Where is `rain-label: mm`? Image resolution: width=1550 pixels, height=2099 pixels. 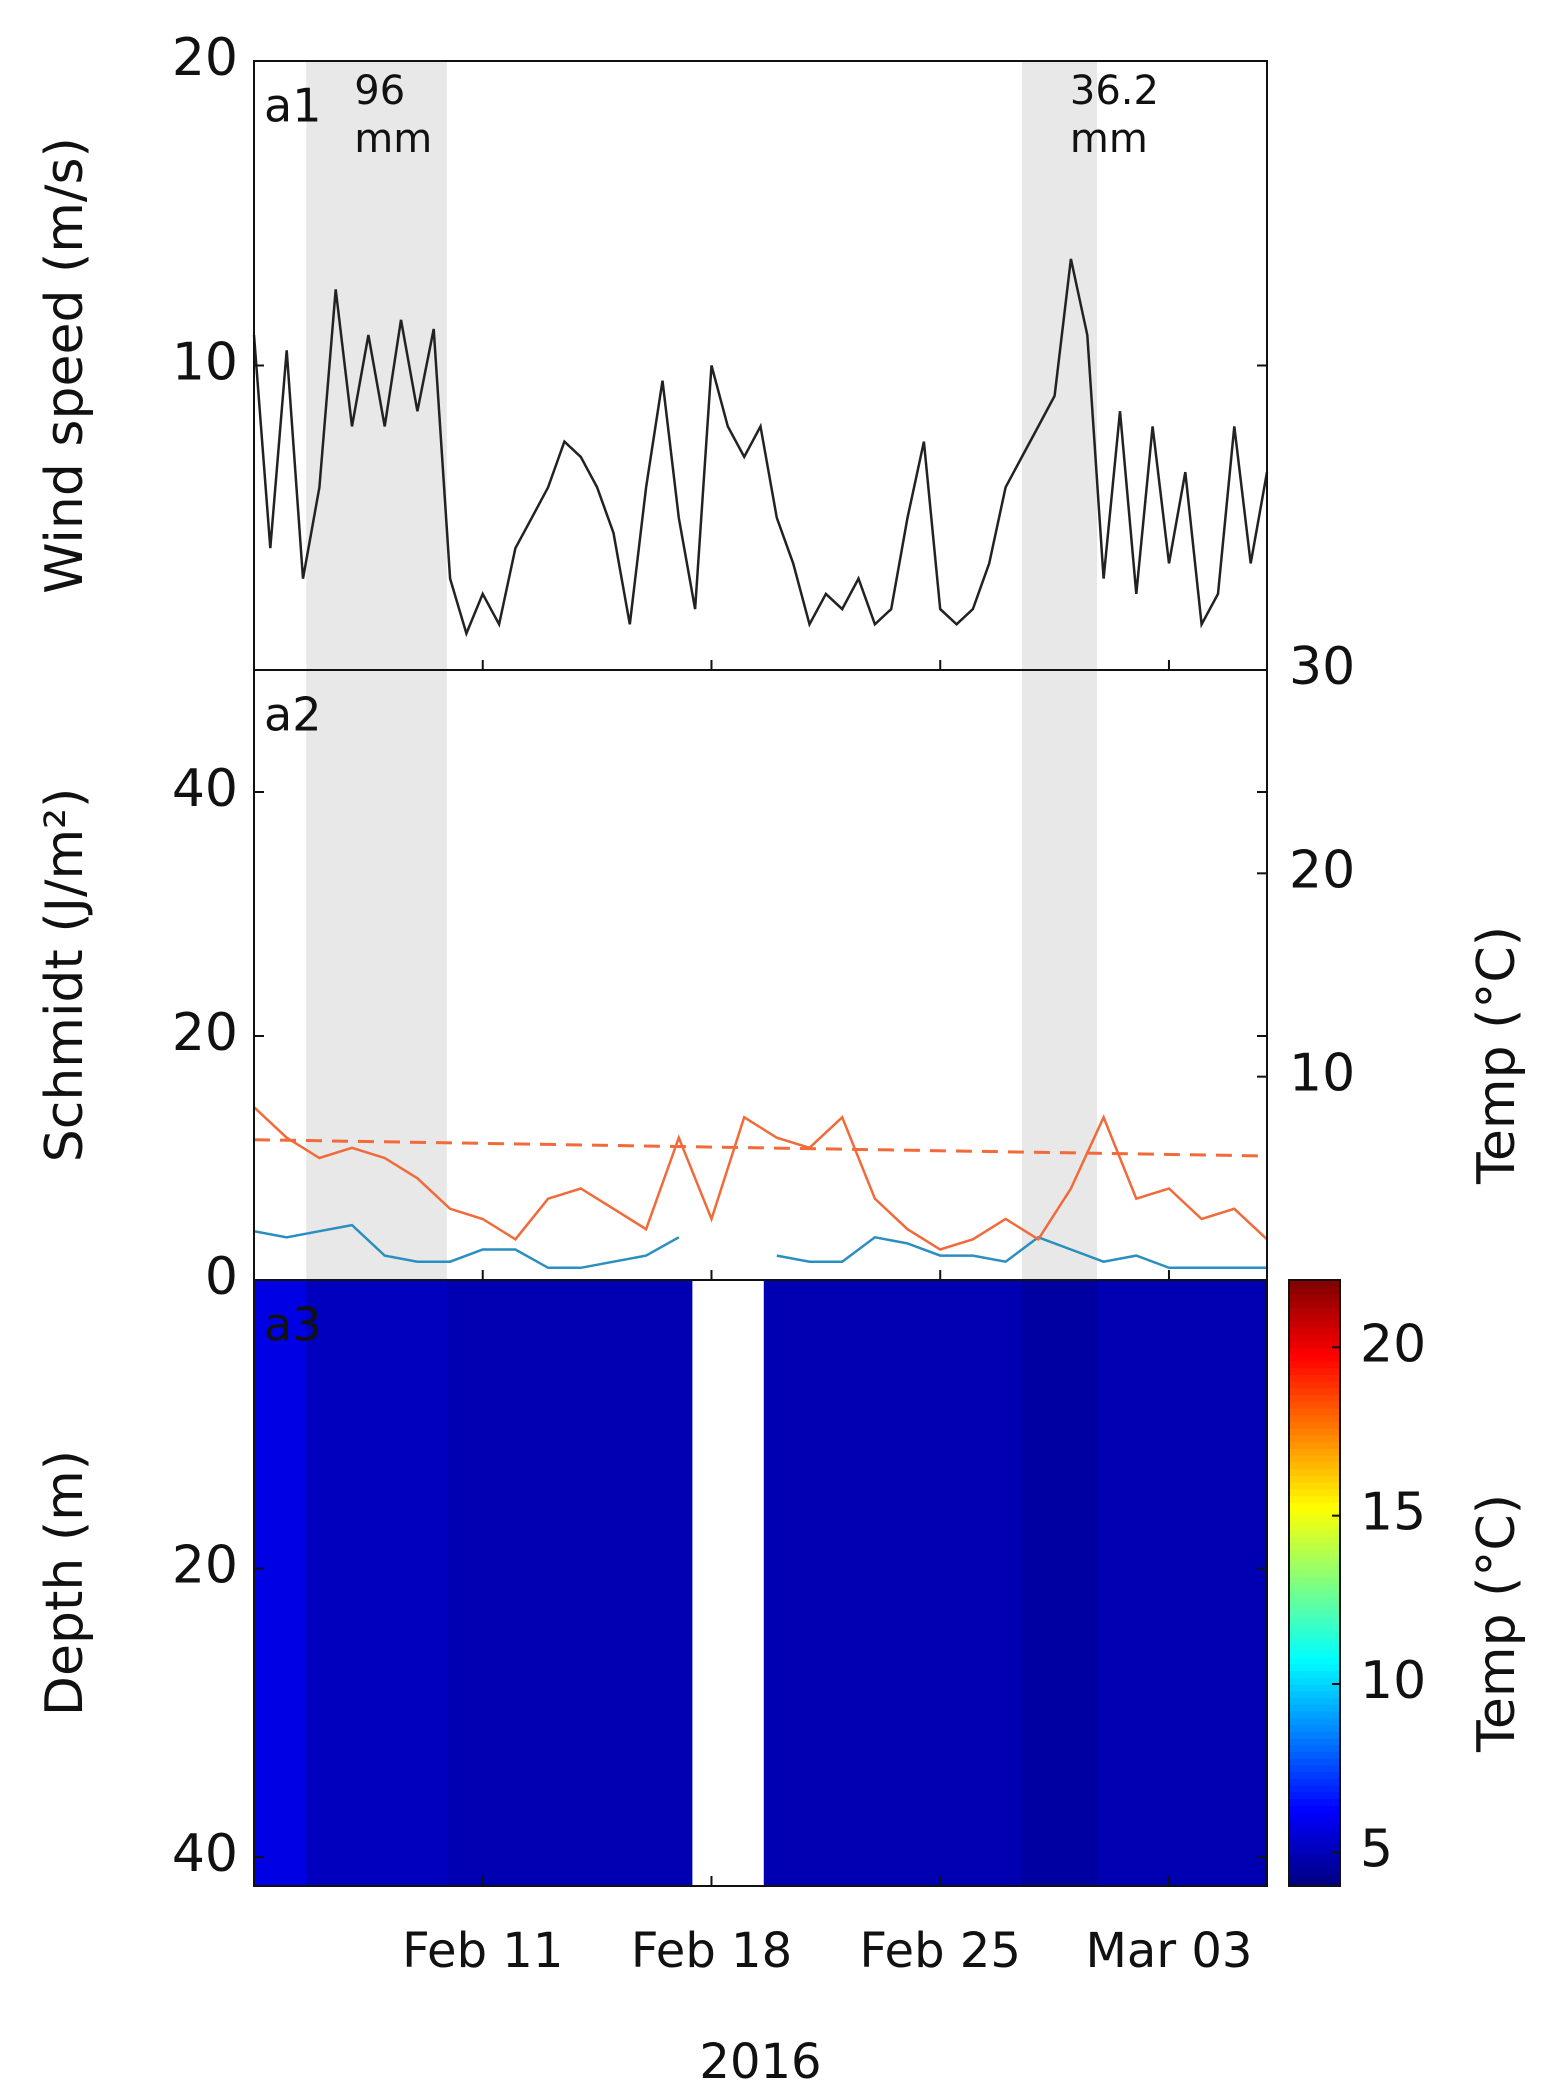 rain-label: mm is located at coordinates (393, 139).